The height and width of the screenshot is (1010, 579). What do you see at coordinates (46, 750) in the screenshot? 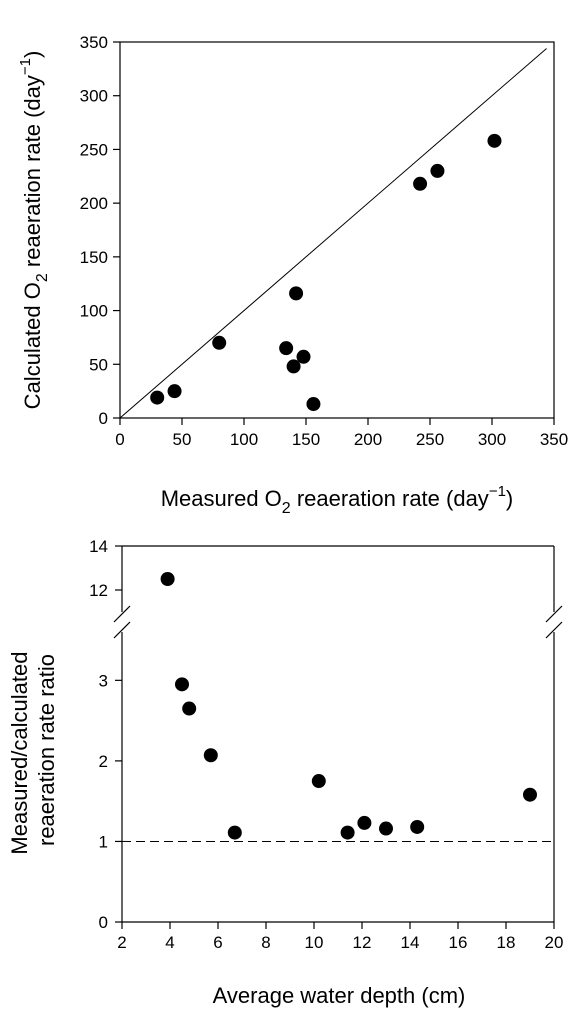
I see `bottom-y-axis-label-line-2: reaeration rate ratio` at bounding box center [46, 750].